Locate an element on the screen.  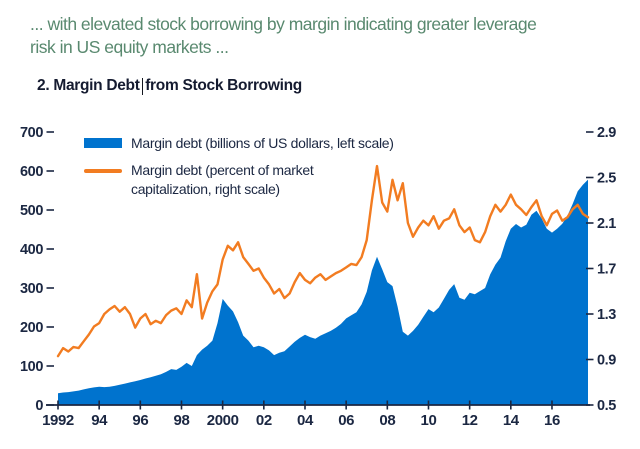
x-axis-tick-label: 02 is located at coordinates (264, 420).